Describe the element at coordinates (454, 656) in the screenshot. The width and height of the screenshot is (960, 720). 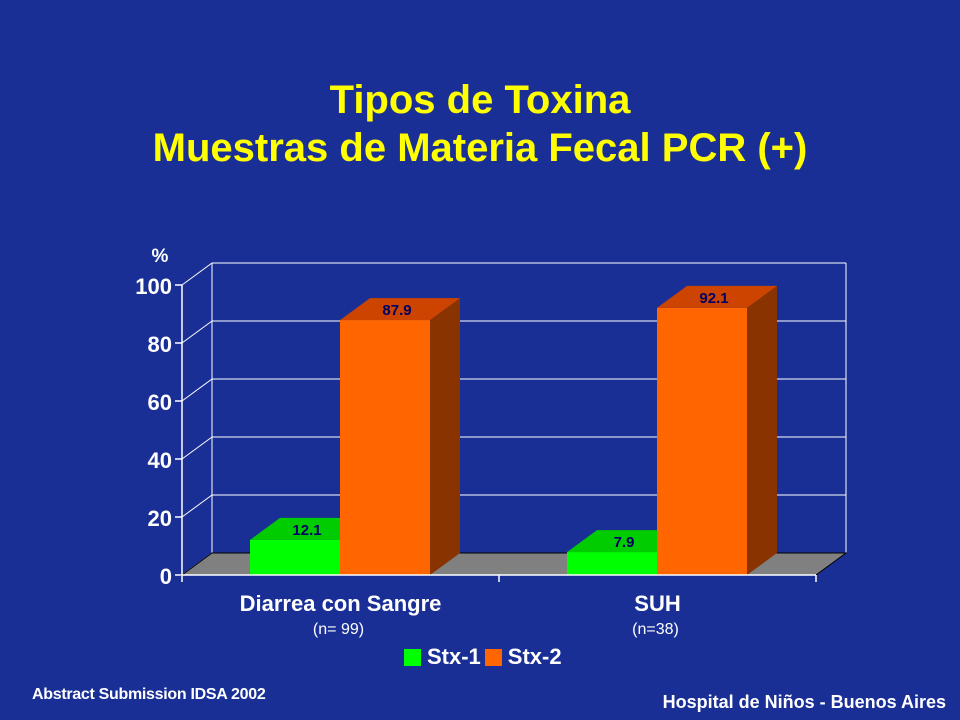
I see `legend-label-stx1: Stx-1` at that location.